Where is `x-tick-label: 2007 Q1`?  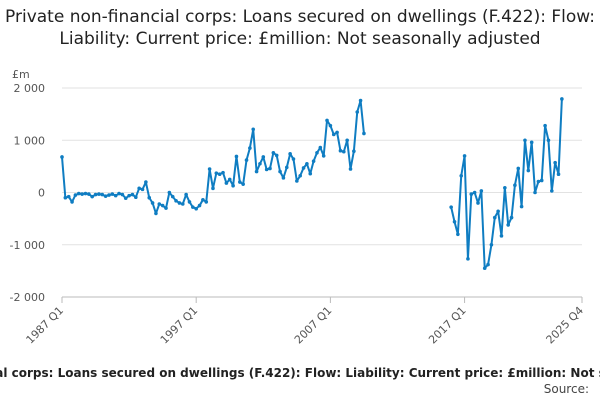
x-tick-label: 2007 Q1 is located at coordinates (313, 325).